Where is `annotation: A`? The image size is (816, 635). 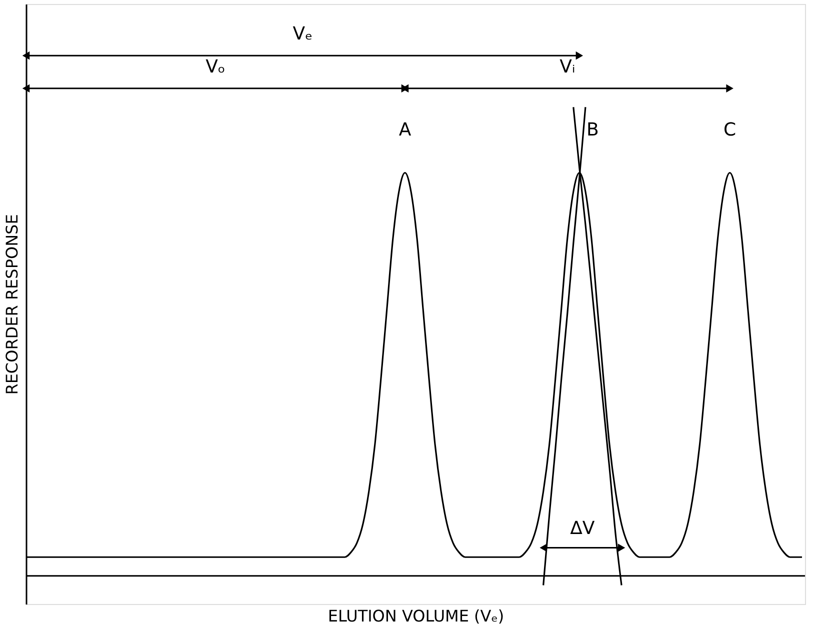 annotation: A is located at coordinates (405, 130).